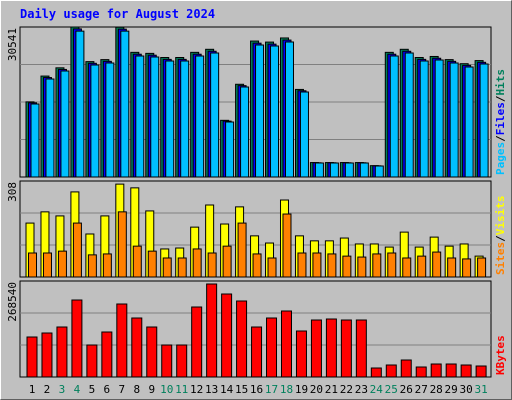  I want to click on legend: Sites/Visits, so click(500, 236).